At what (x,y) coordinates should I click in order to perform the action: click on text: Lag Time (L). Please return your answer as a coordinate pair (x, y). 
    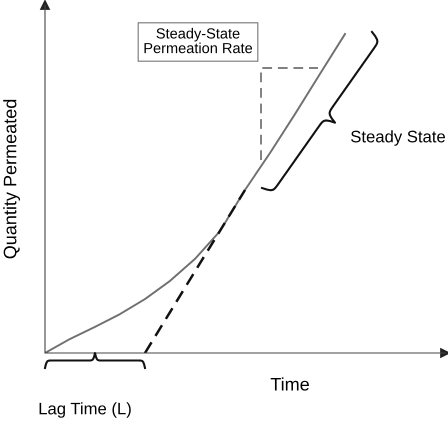
    Looking at the image, I should click on (85, 410).